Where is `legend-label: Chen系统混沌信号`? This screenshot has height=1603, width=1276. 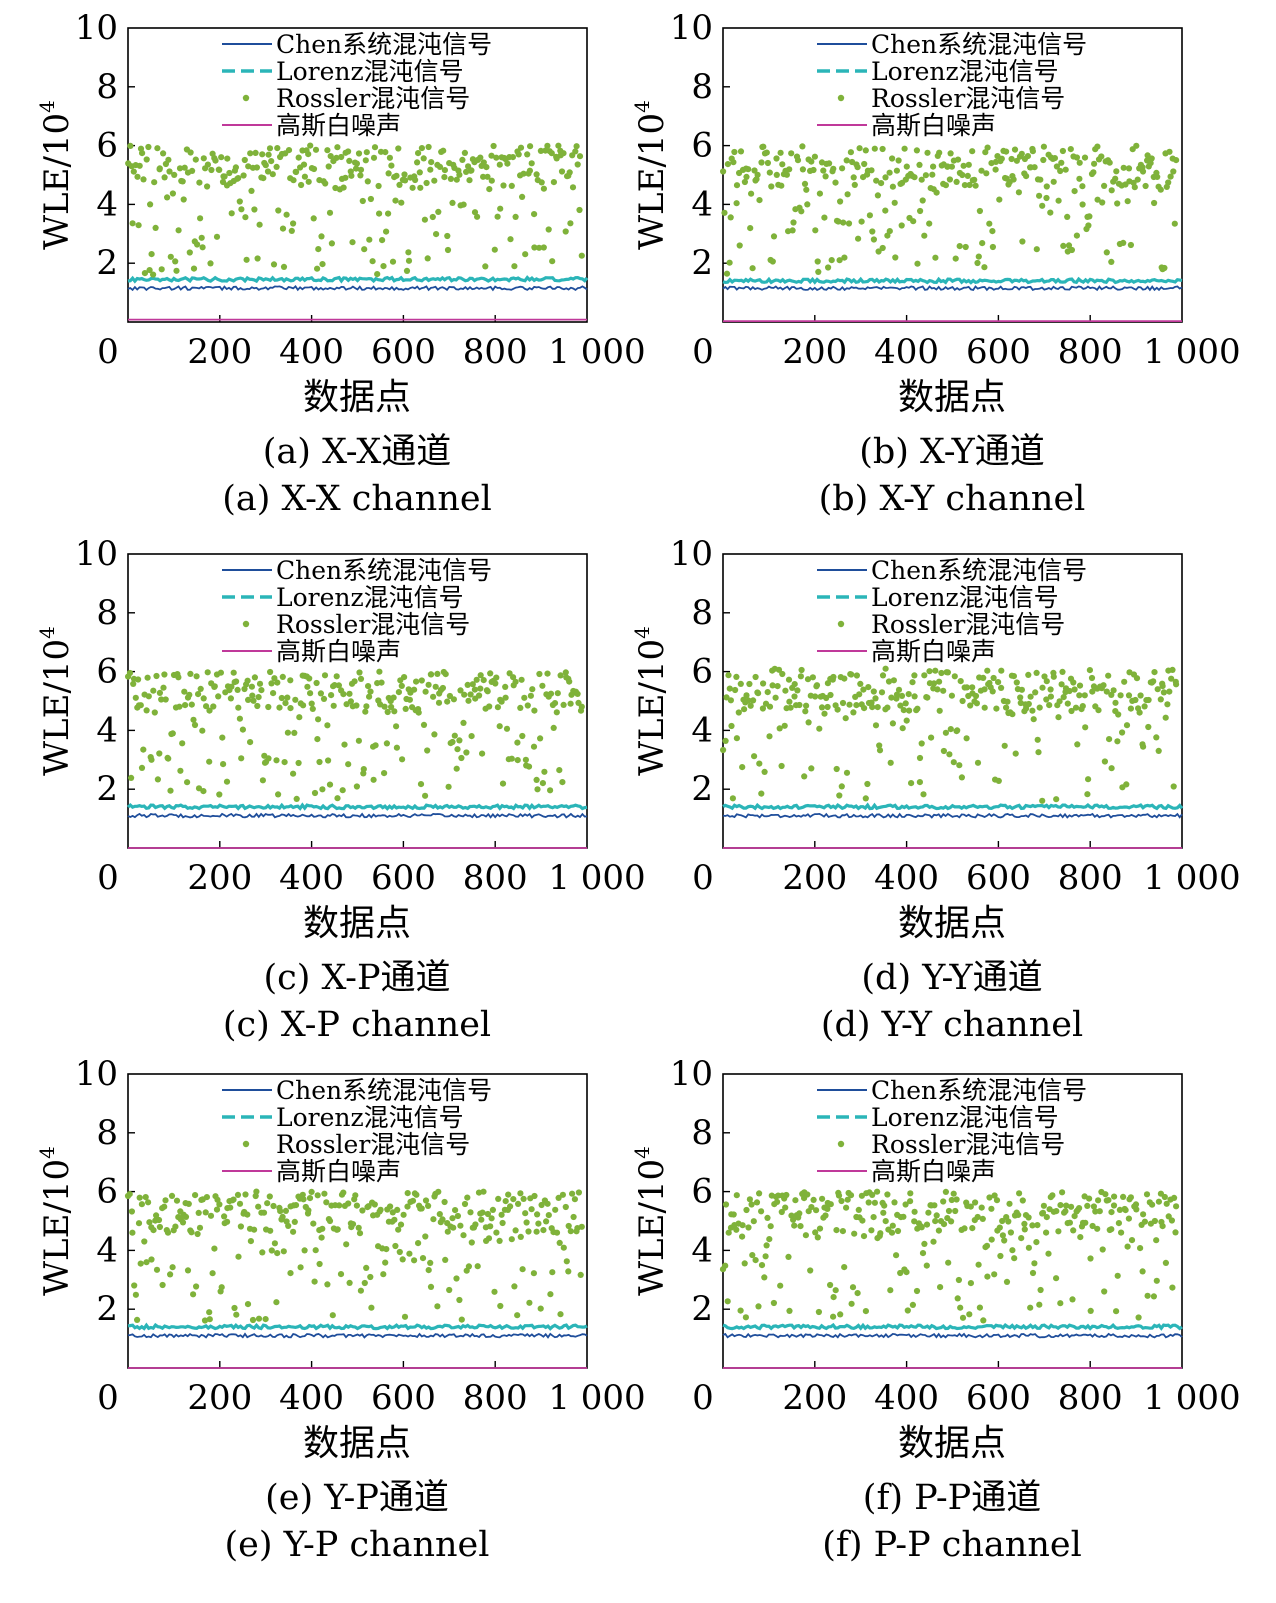
legend-label: Chen系统混沌信号 is located at coordinates (384, 44).